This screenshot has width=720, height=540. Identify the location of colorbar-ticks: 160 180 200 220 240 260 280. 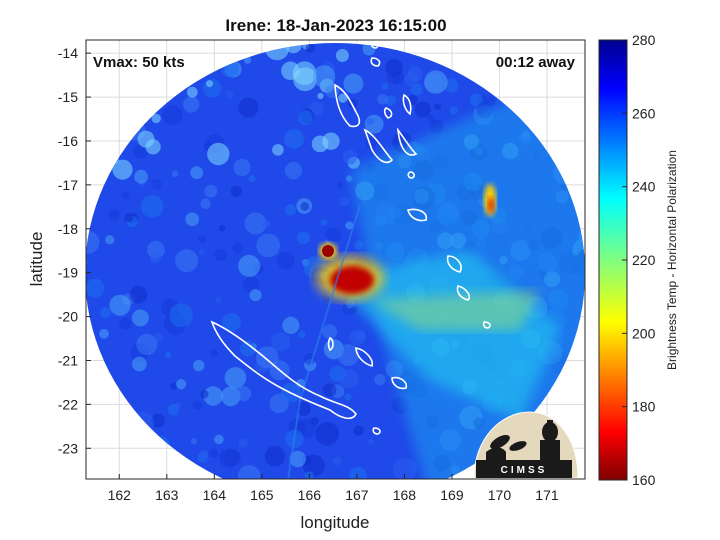
(639, 260).